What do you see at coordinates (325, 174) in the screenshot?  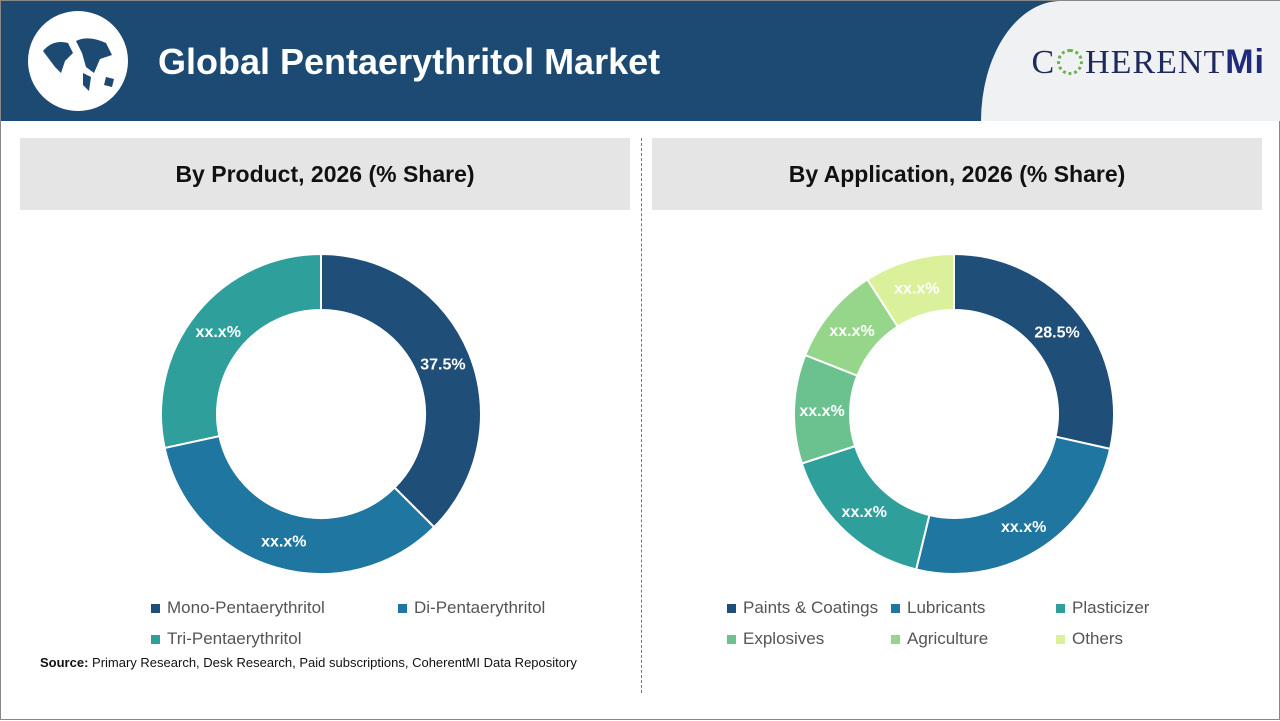 I see `product-chart-title: By Product, 2026 (% Share)` at bounding box center [325, 174].